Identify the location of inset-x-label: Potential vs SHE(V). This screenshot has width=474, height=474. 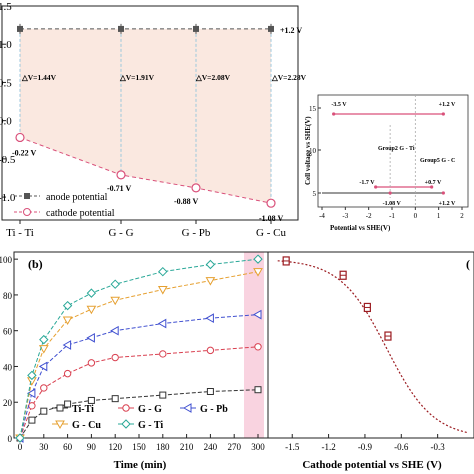
(360, 228).